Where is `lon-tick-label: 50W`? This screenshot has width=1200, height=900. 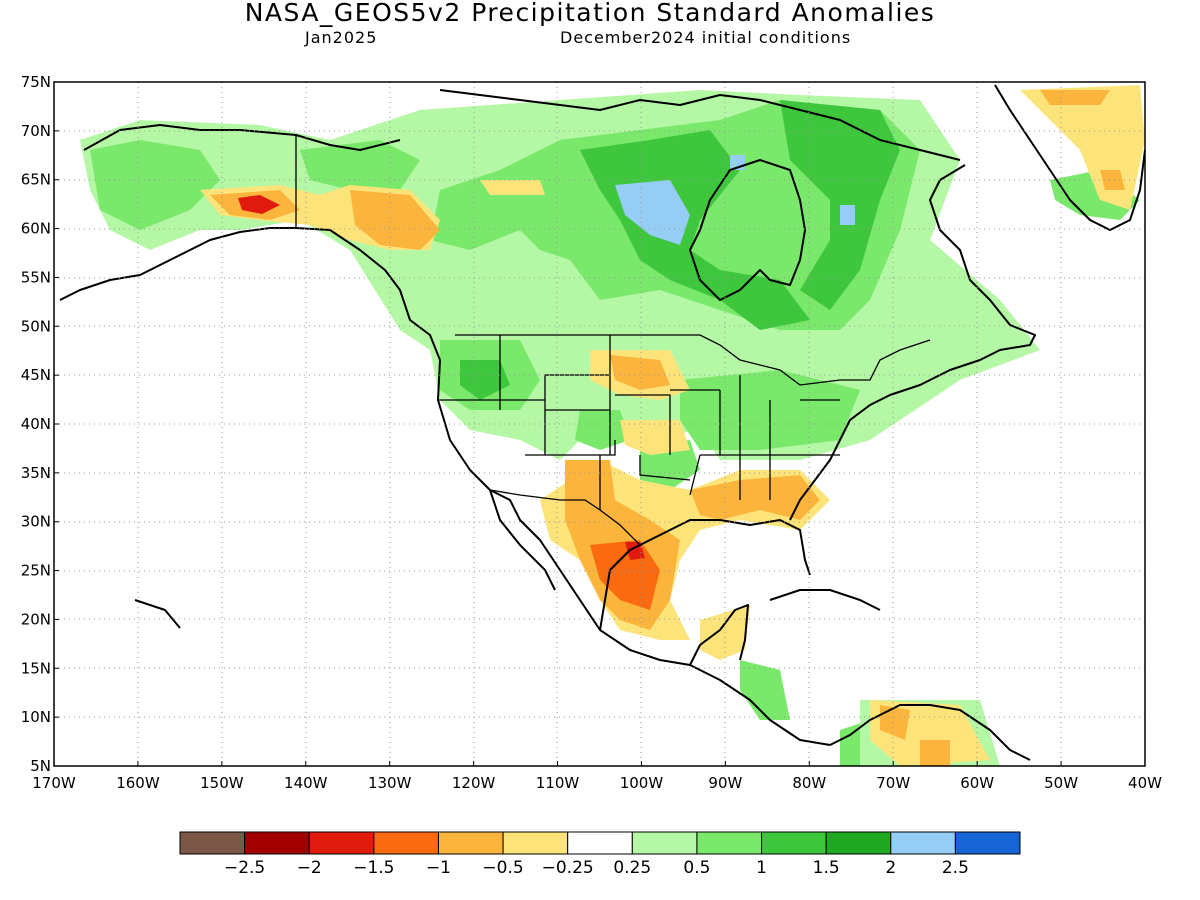
lon-tick-label: 50W is located at coordinates (1061, 783).